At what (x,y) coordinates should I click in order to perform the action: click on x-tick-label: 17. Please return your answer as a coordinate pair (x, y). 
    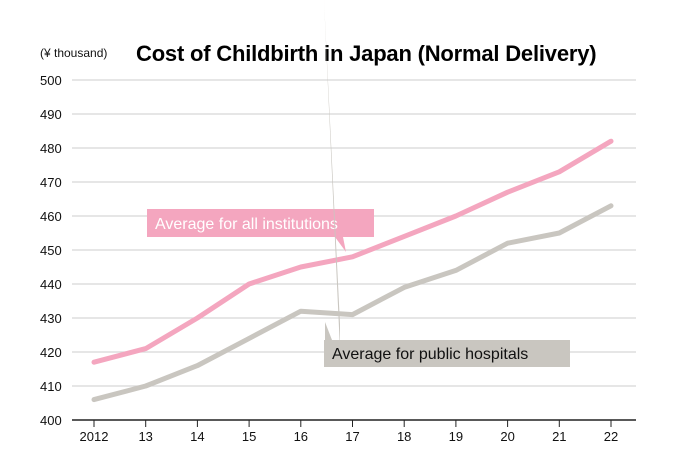
    Looking at the image, I should click on (352, 436).